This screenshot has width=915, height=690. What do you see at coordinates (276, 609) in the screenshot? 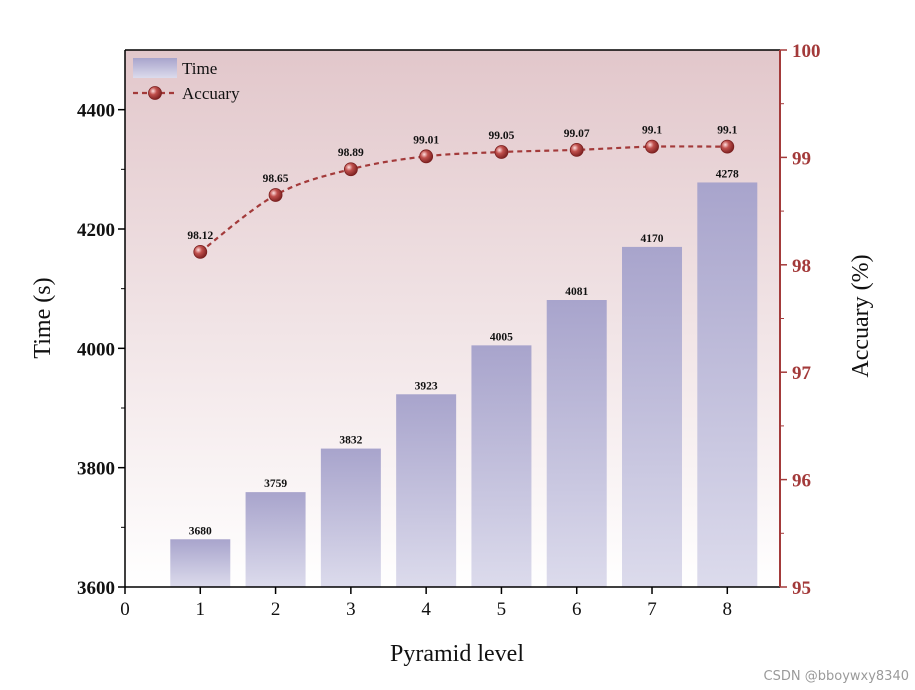
I see `x-tick-label: 2` at bounding box center [276, 609].